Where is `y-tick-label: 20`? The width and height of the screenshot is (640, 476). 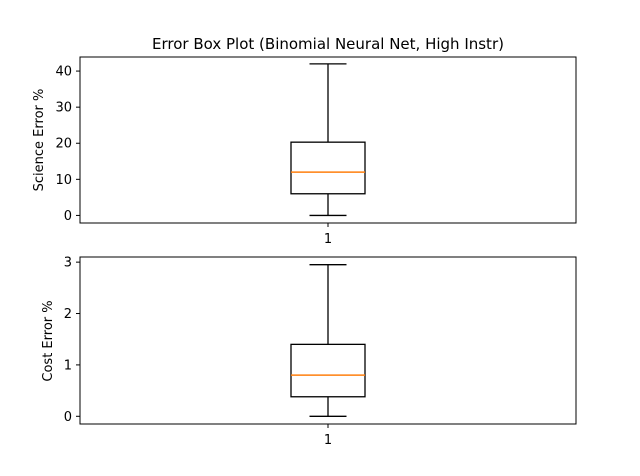
y-tick-label: 20 is located at coordinates (63, 144).